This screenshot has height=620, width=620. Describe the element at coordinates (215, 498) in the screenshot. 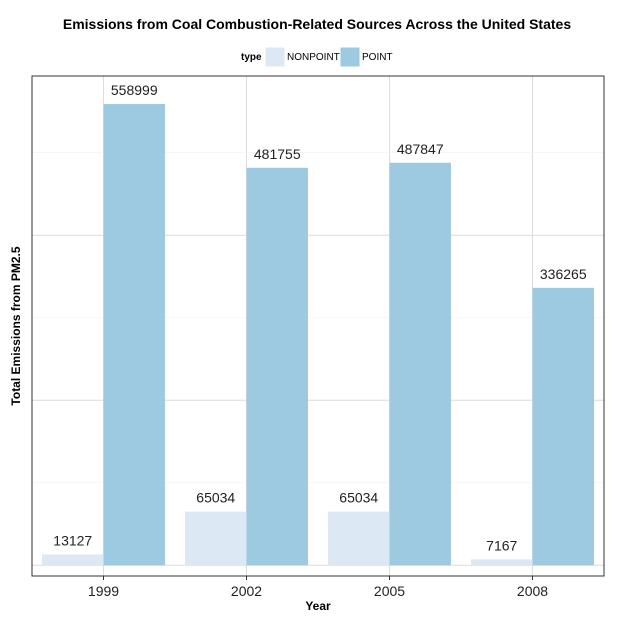

I see `data-label-nonpoint-2002: 65034` at that location.